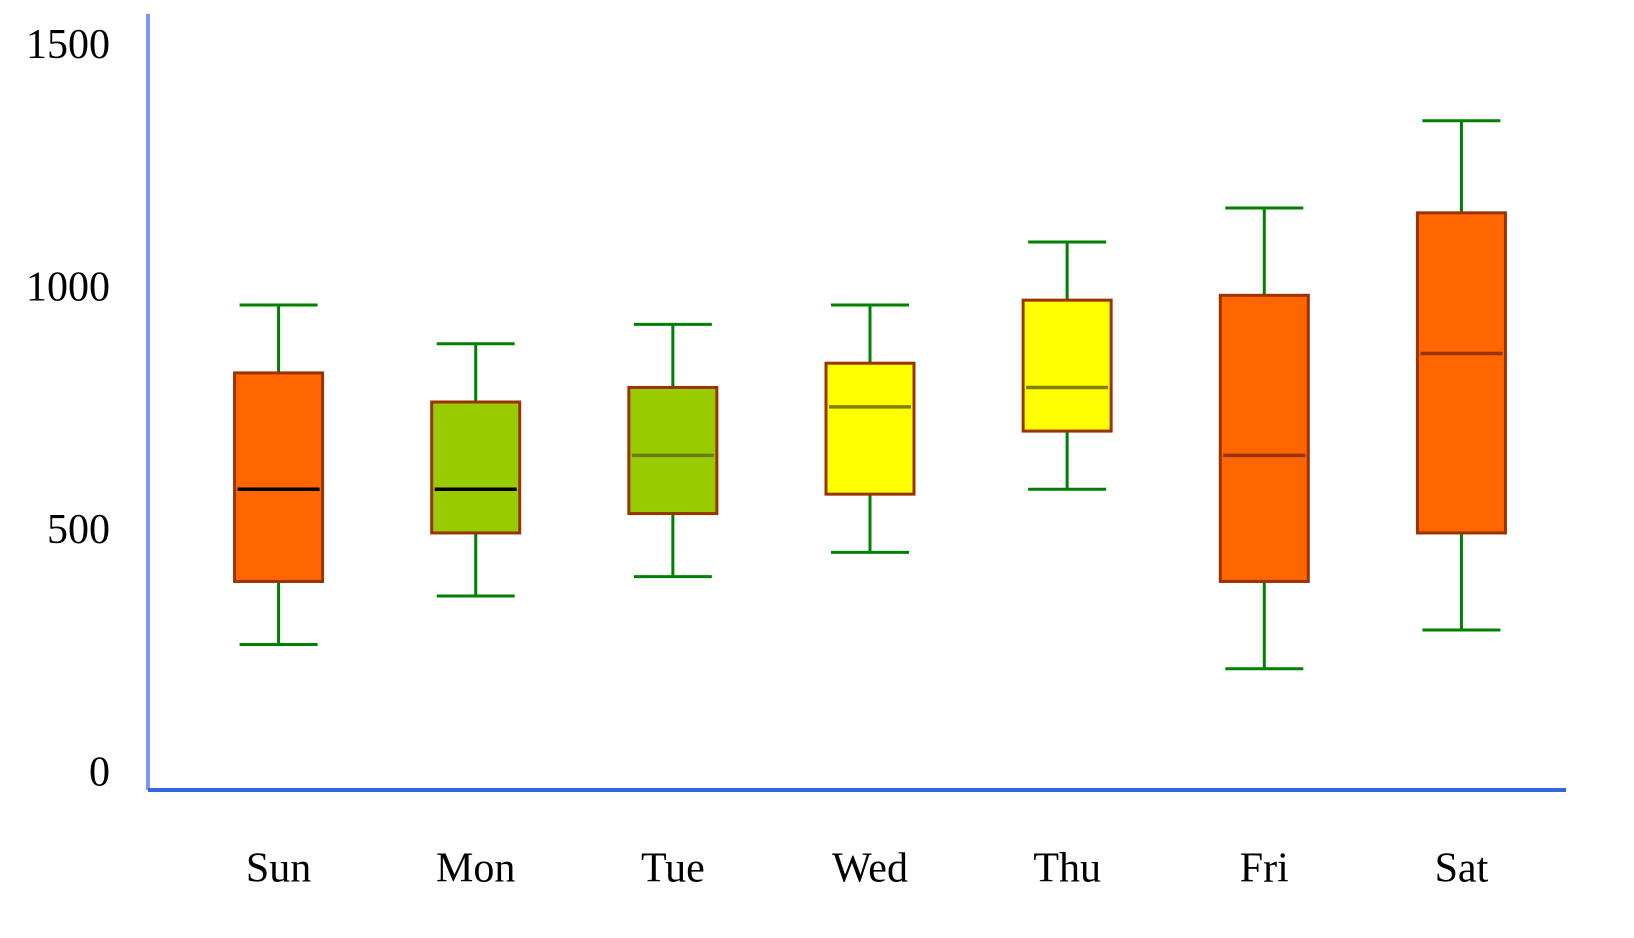  Describe the element at coordinates (475, 869) in the screenshot. I see `x-tick-label: Mon` at that location.